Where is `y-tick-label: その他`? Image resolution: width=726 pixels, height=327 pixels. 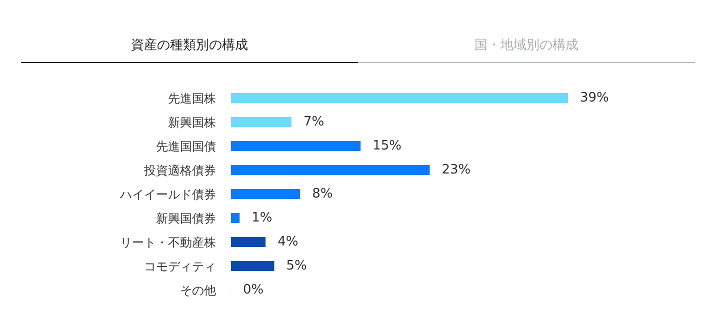 y-tick-label: その他 is located at coordinates (198, 290).